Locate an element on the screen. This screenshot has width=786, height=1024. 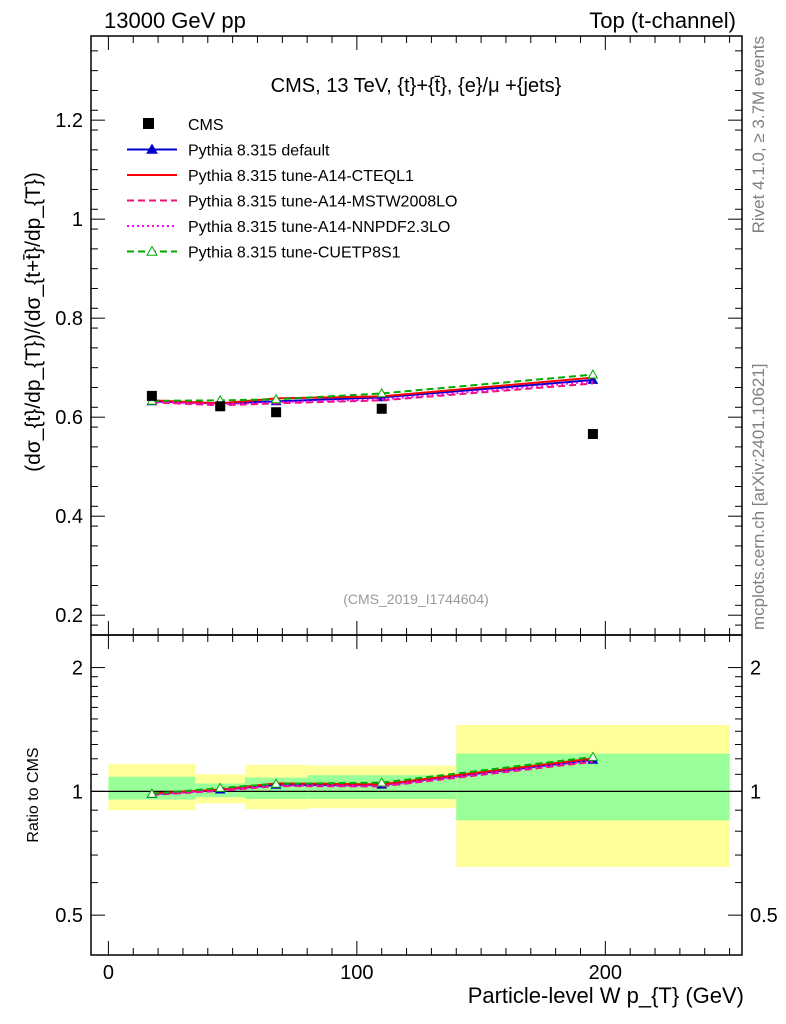
legend-label: Pythia 8.315 tune-A14-NNPDF2.3LO is located at coordinates (319, 227).